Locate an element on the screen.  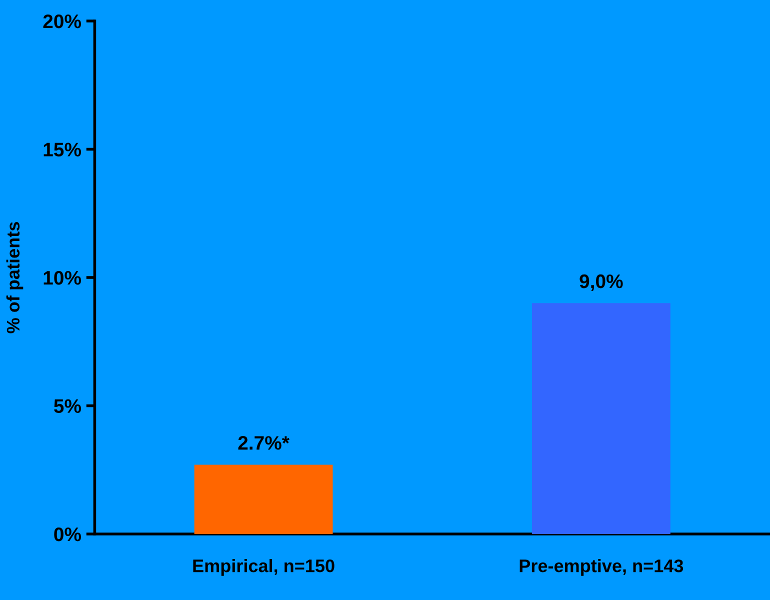
data-label: 9,0% is located at coordinates (601, 283).